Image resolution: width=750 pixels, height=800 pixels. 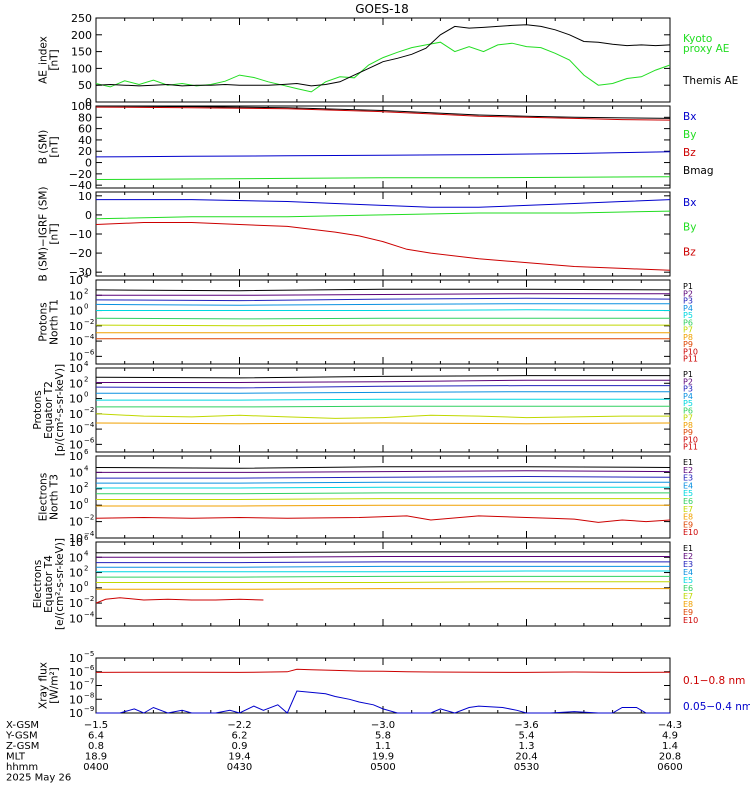 What do you see at coordinates (86, 379) in the screenshot?
I see `y-tick-exponent: 2` at bounding box center [86, 379].